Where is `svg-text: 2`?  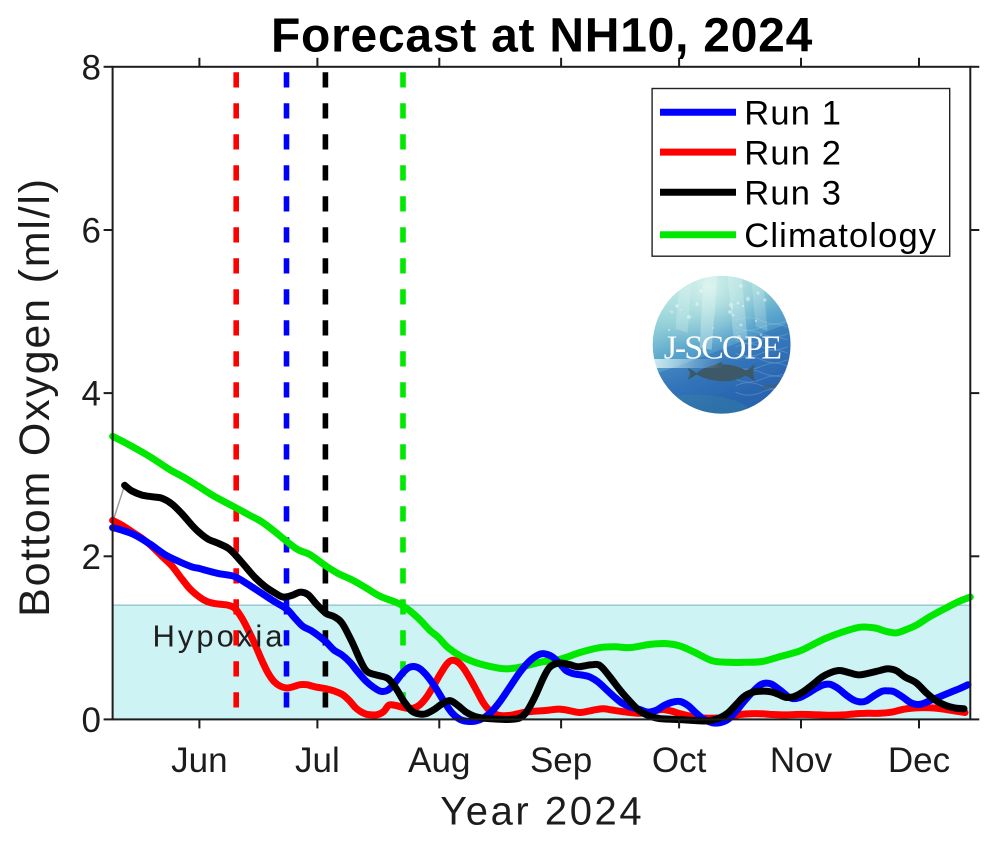 svg-text: 2 is located at coordinates (91, 557).